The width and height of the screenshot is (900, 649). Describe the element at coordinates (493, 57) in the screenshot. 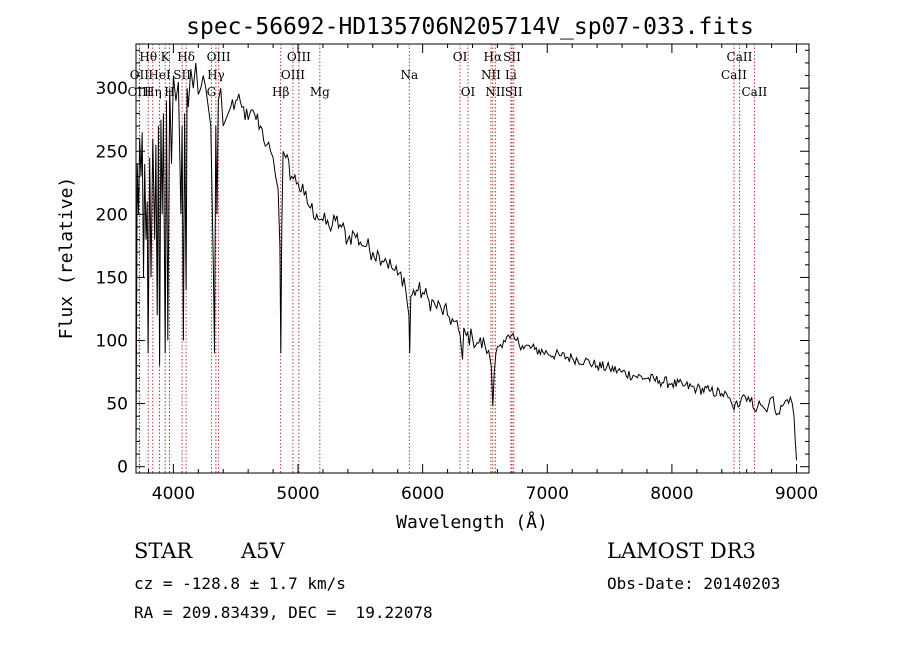

I see `line-marker-label: Hα` at that location.